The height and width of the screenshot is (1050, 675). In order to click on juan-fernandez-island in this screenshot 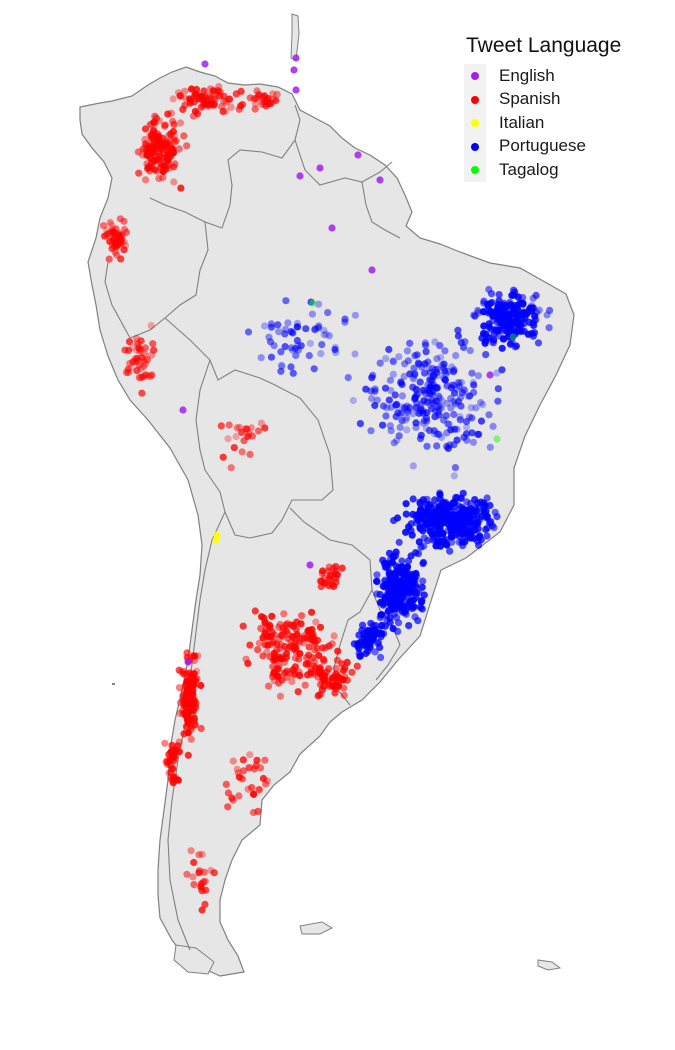, I will do `click(113, 684)`.